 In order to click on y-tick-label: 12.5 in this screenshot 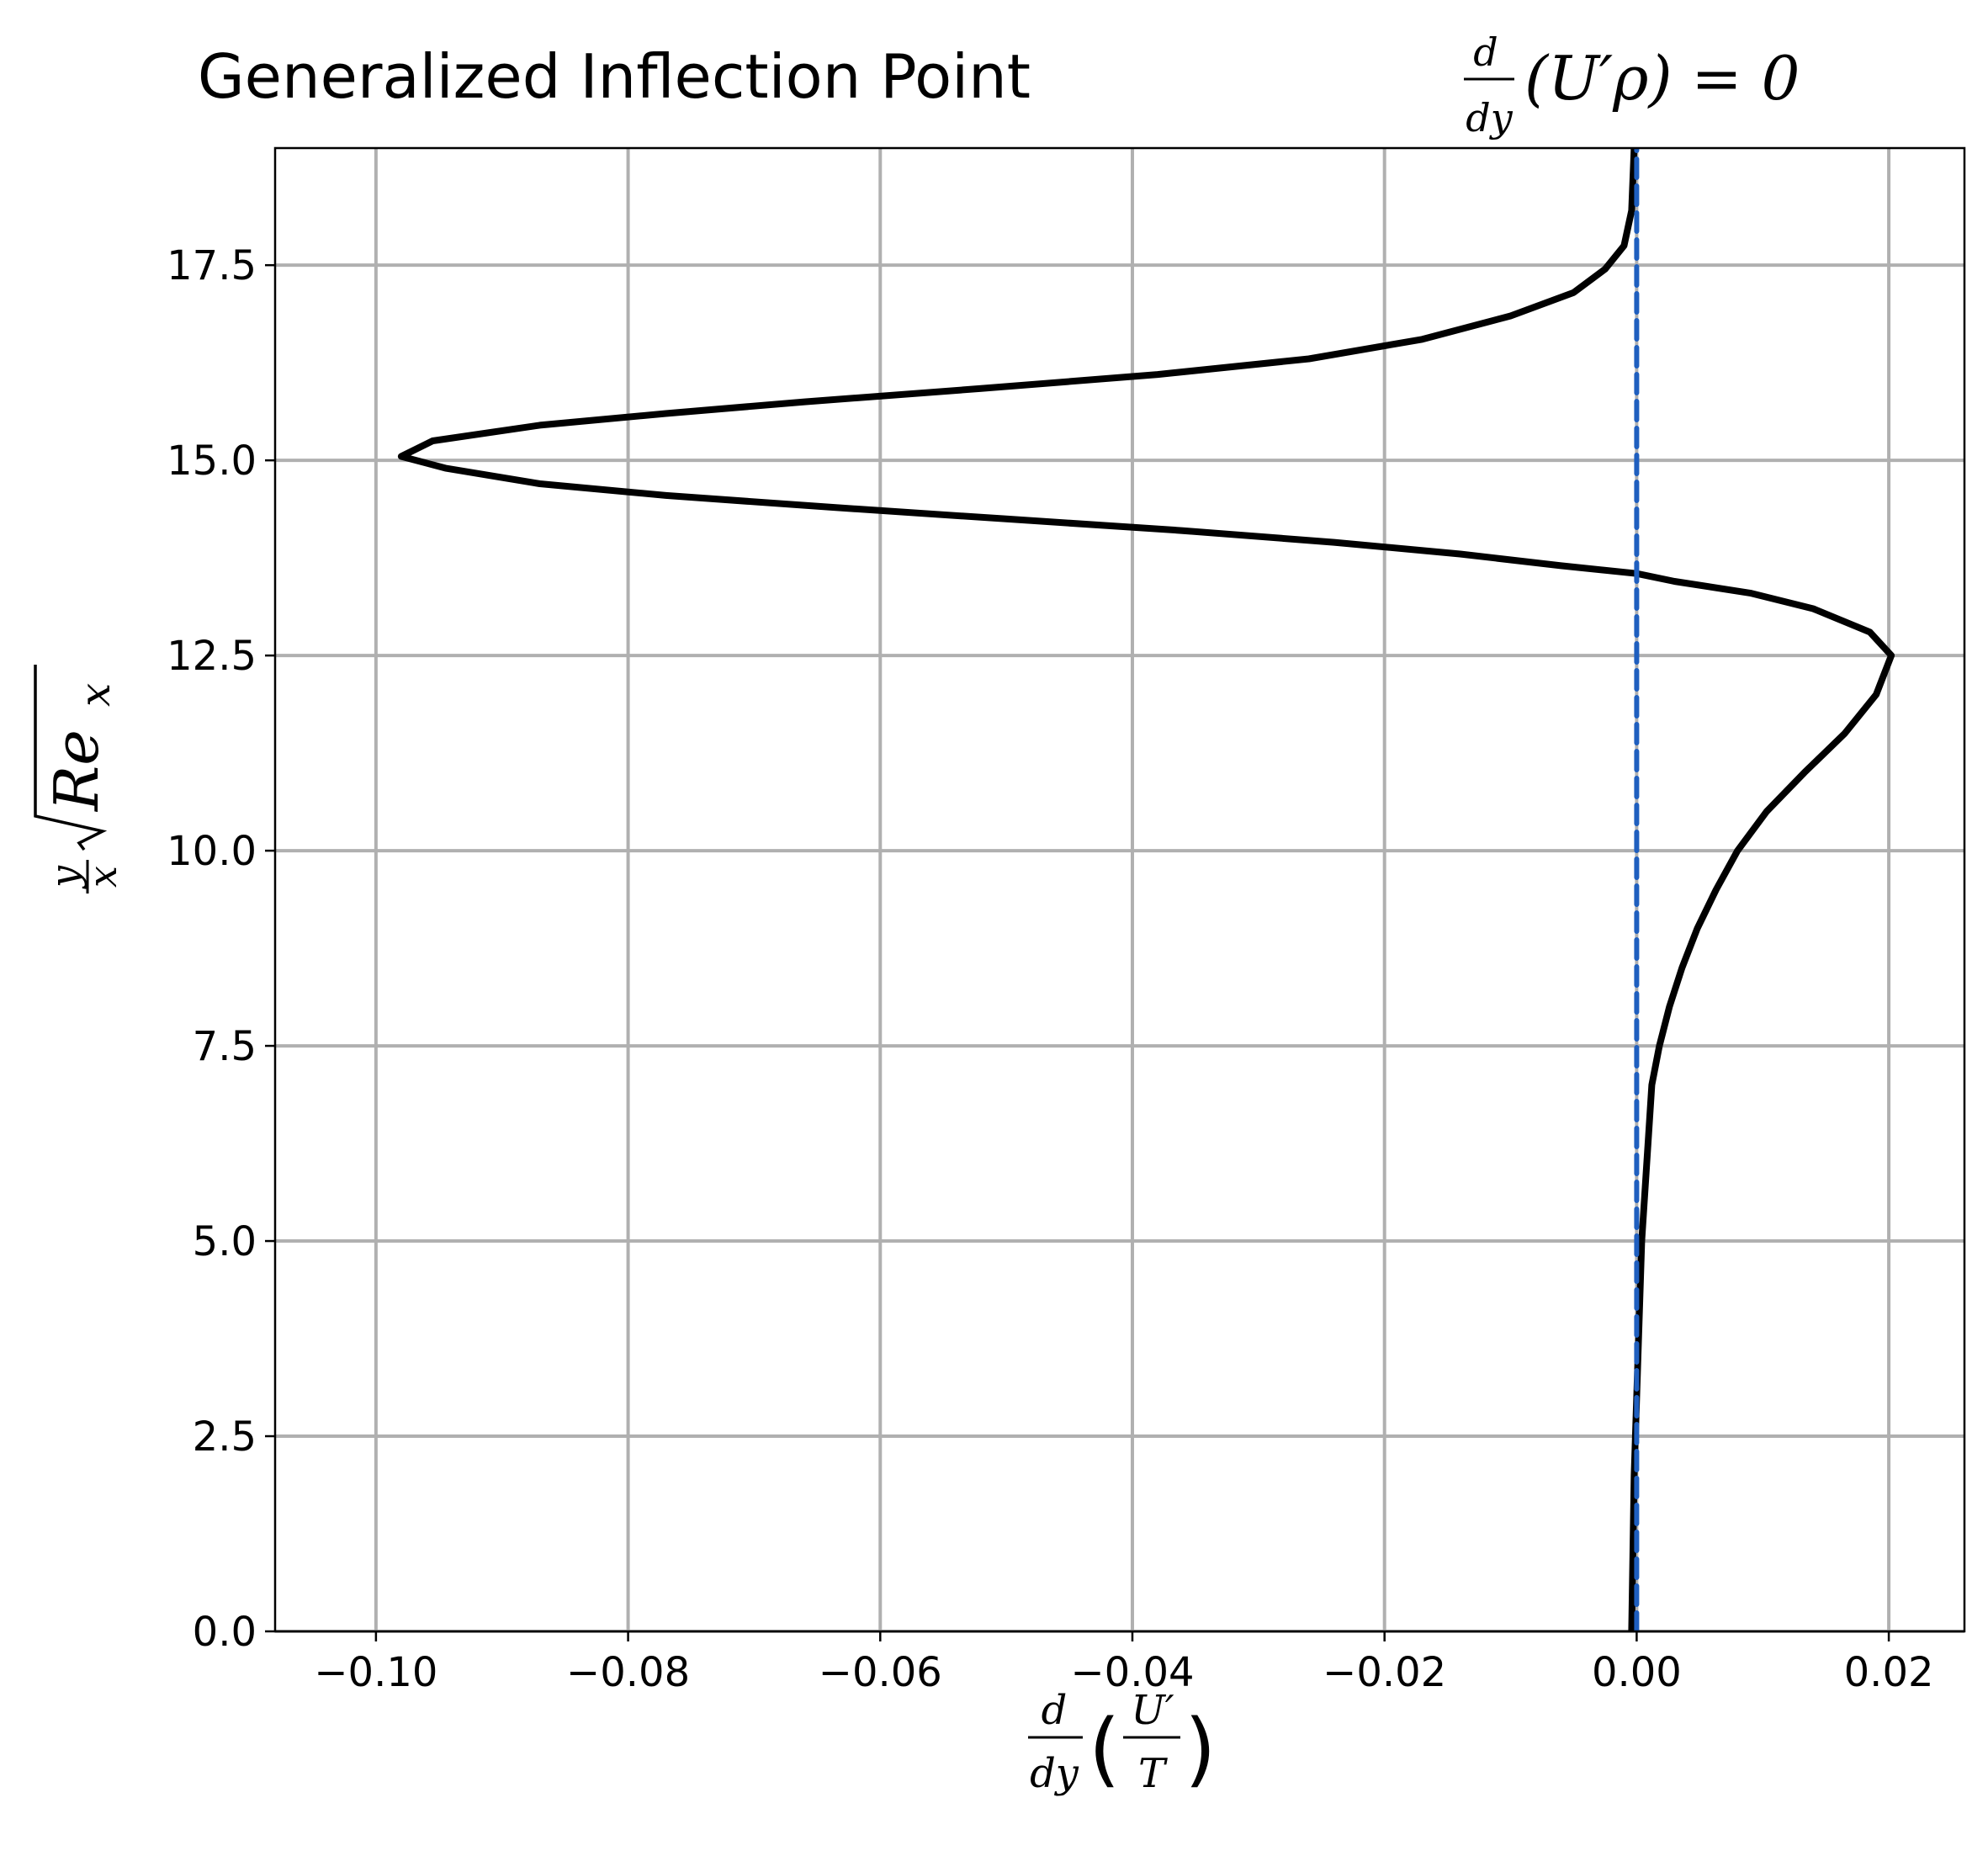, I will do `click(212, 656)`.